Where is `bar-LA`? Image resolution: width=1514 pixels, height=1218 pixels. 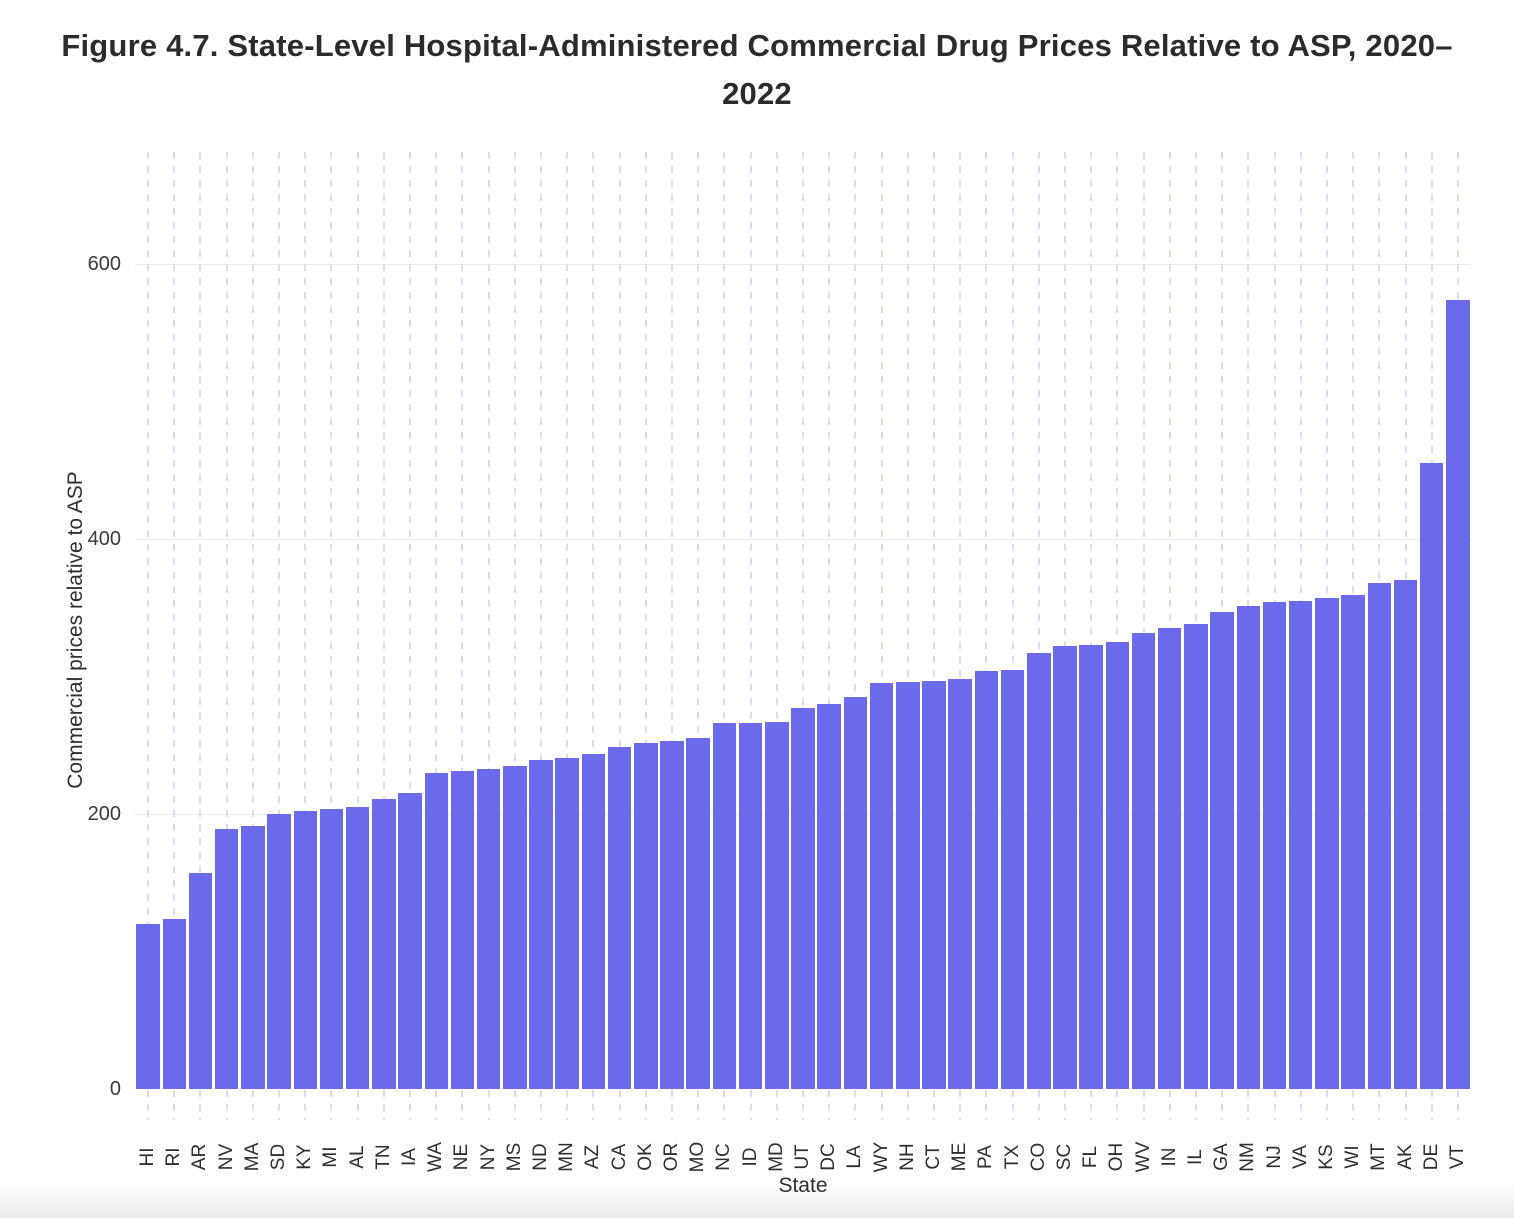 bar-LA is located at coordinates (855, 893).